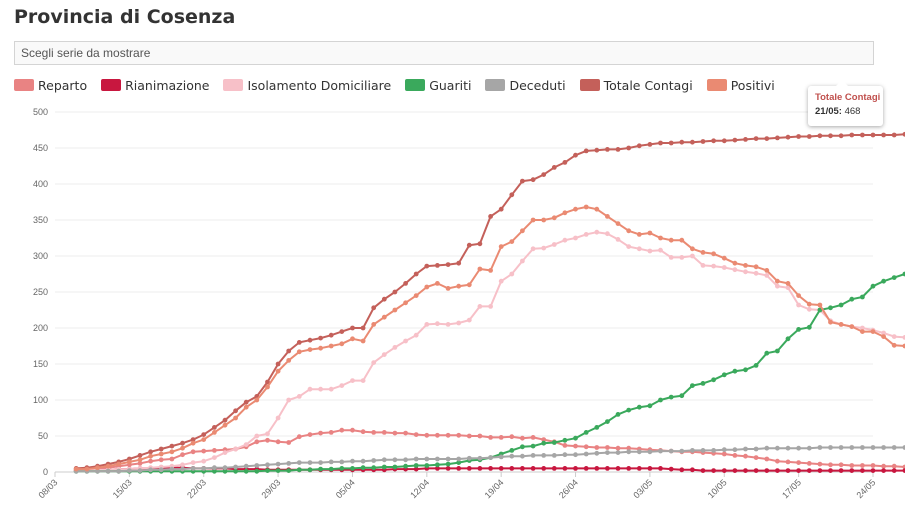 The image size is (905, 523). Describe the element at coordinates (50, 85) in the screenshot. I see `legend-item-reparto: Reparto` at that location.